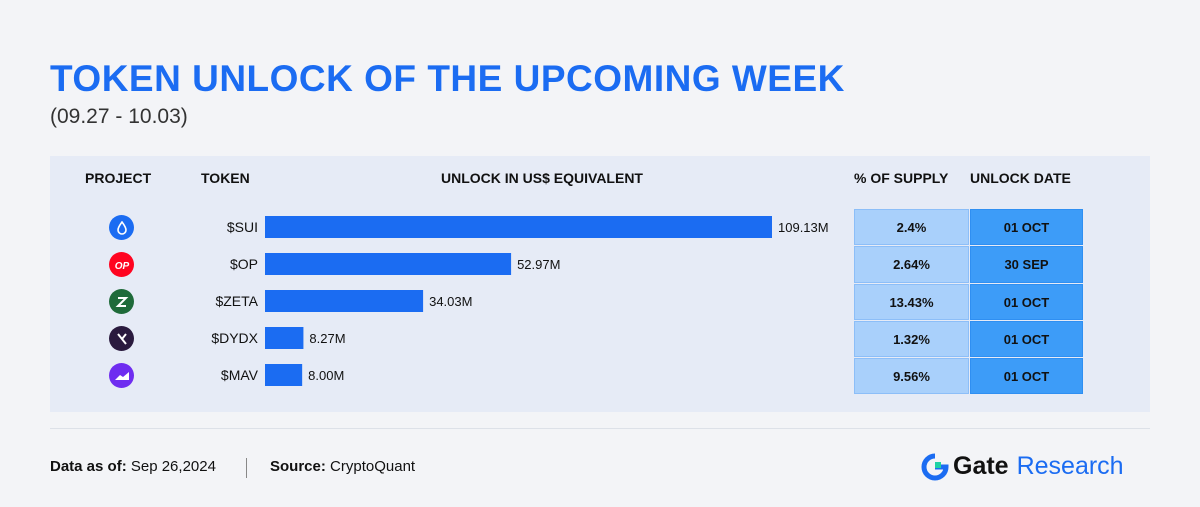  I want to click on optimism-icon: OP, so click(121, 264).